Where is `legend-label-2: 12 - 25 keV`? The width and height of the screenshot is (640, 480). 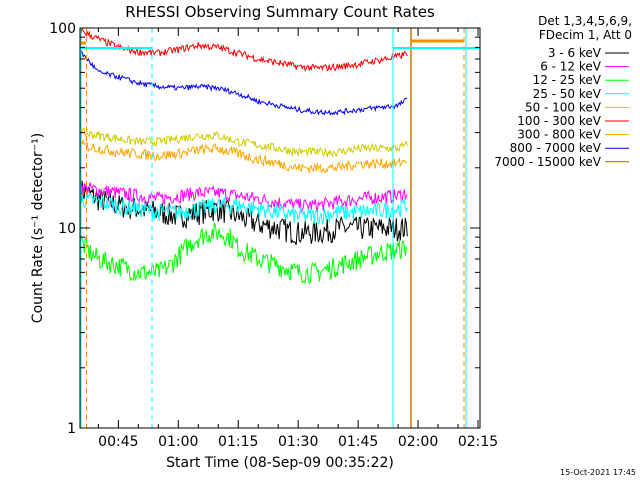 legend-label-2: 12 - 25 keV is located at coordinates (567, 80).